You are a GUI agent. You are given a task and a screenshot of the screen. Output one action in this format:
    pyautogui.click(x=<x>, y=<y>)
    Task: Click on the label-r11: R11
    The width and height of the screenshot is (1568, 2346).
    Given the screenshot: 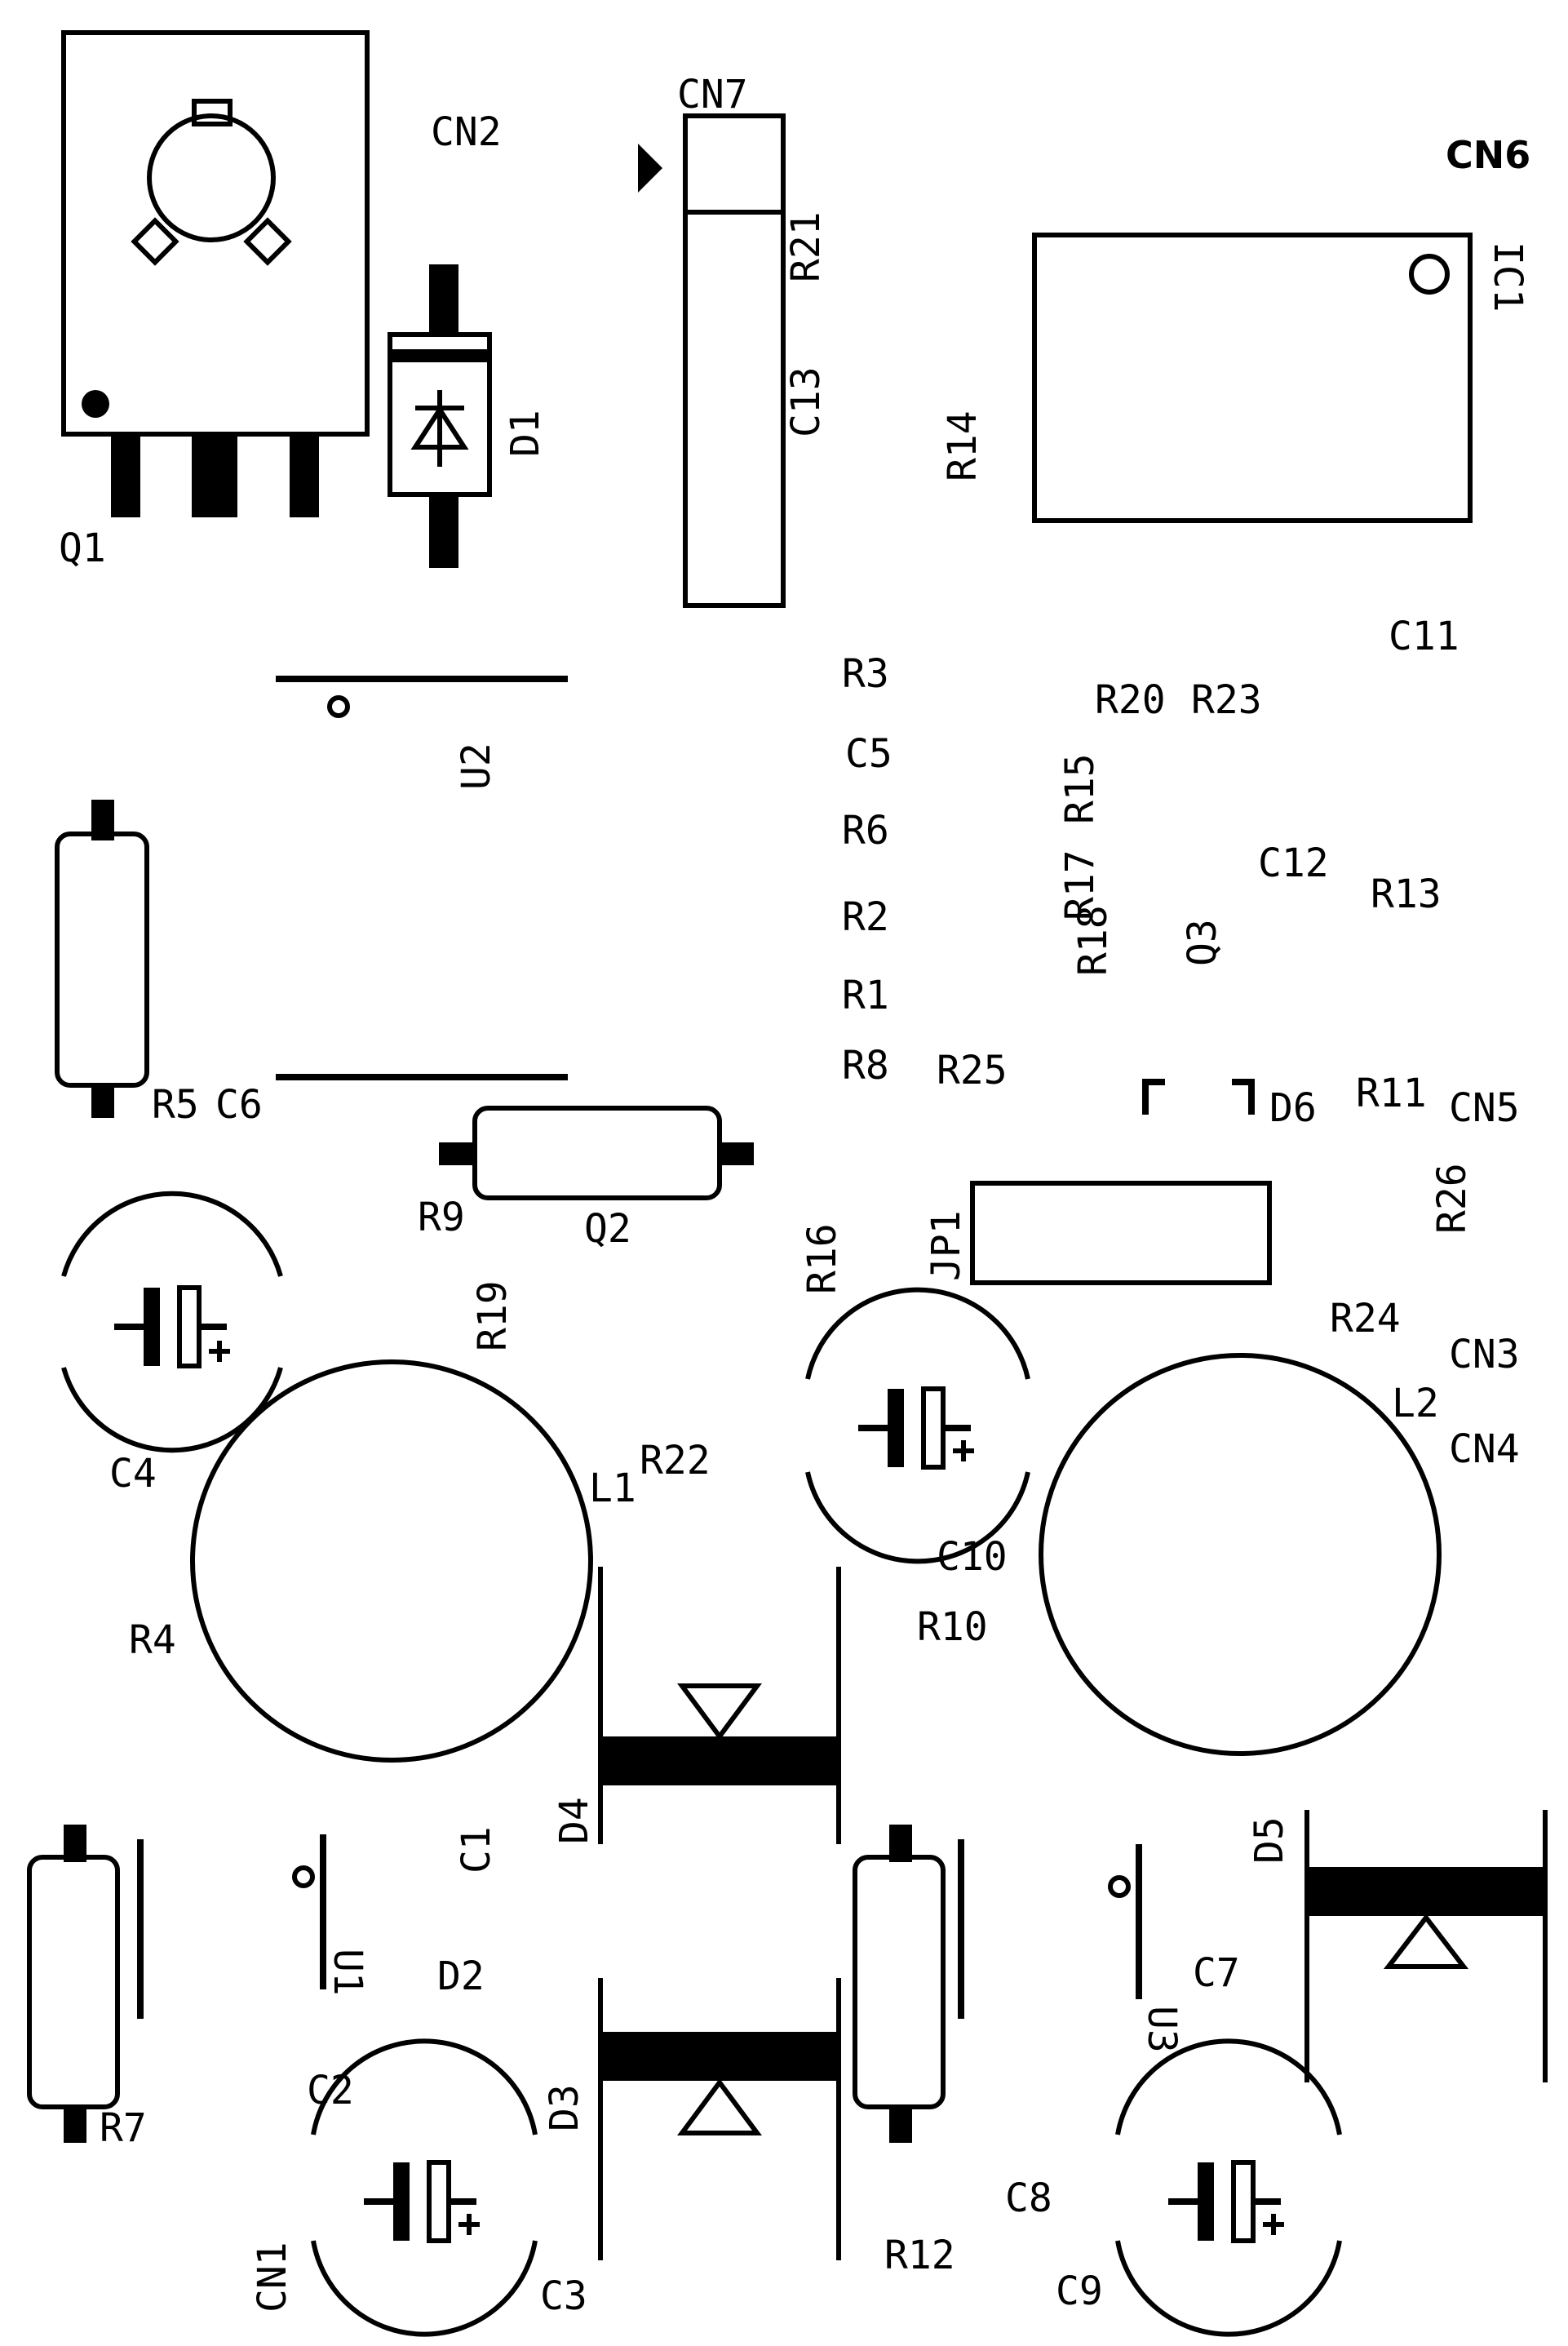 What is the action you would take?
    pyautogui.click(x=1391, y=1093)
    